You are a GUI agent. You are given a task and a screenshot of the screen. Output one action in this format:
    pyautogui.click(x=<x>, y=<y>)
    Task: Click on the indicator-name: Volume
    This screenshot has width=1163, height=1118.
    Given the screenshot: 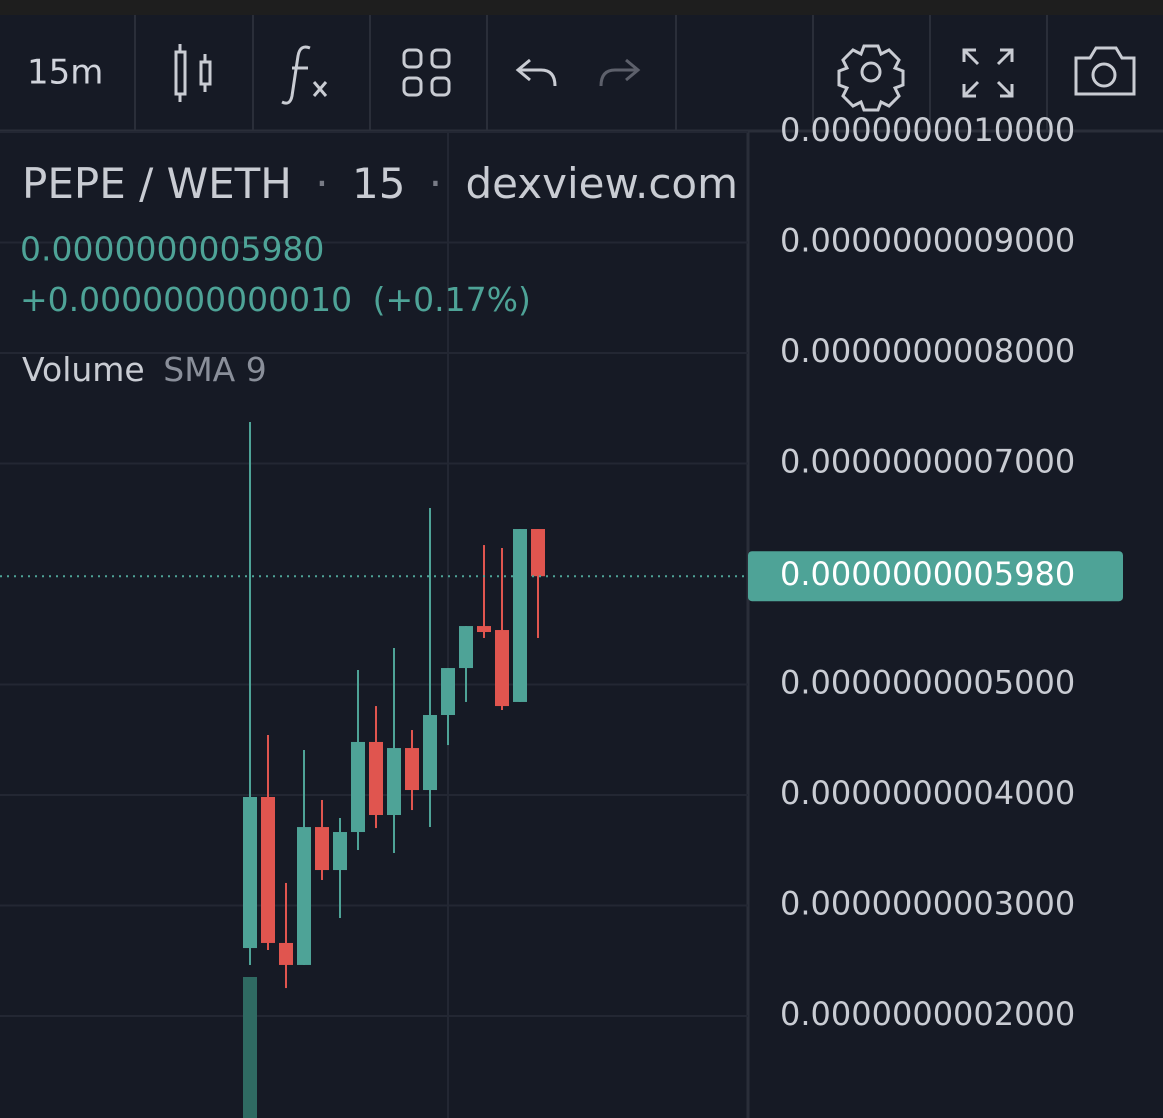 What is the action you would take?
    pyautogui.click(x=83, y=369)
    